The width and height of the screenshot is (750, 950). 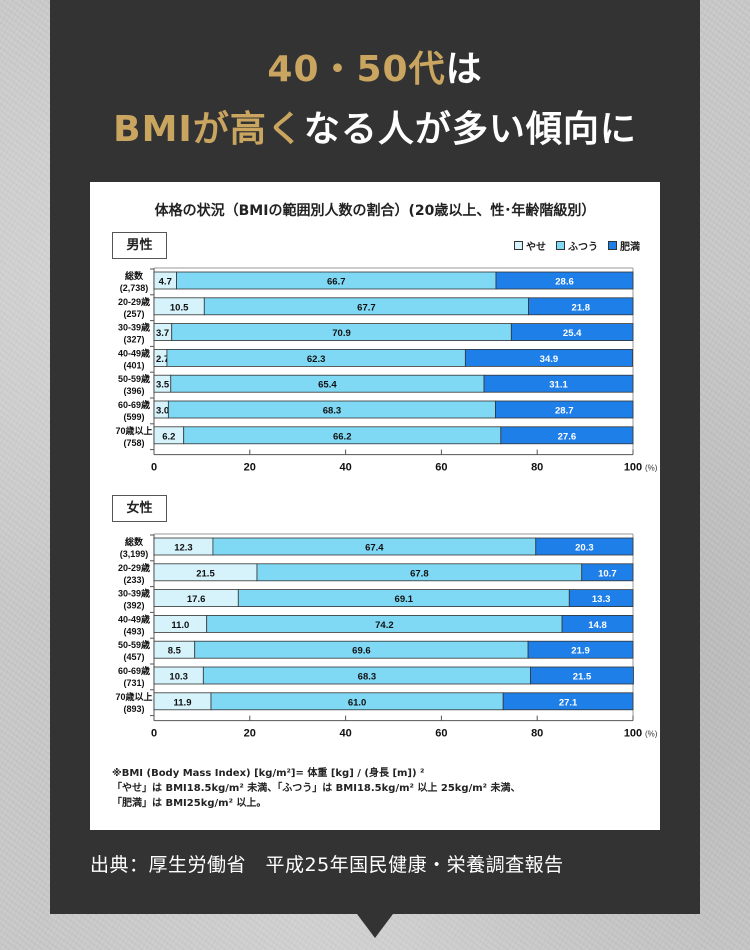 I want to click on data-label: 2.7, so click(x=162, y=359).